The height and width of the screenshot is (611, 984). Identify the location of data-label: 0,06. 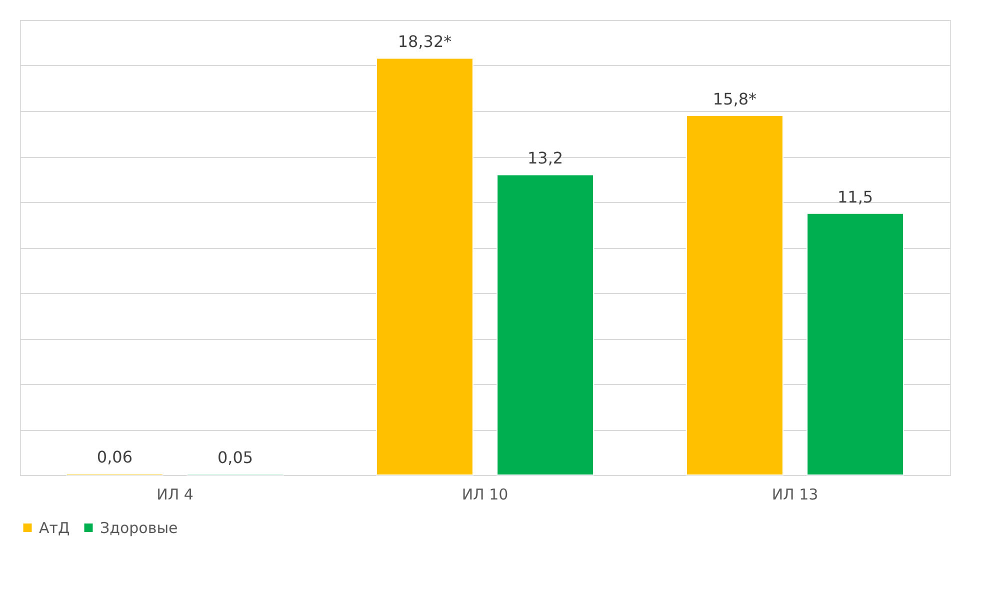
(114, 457).